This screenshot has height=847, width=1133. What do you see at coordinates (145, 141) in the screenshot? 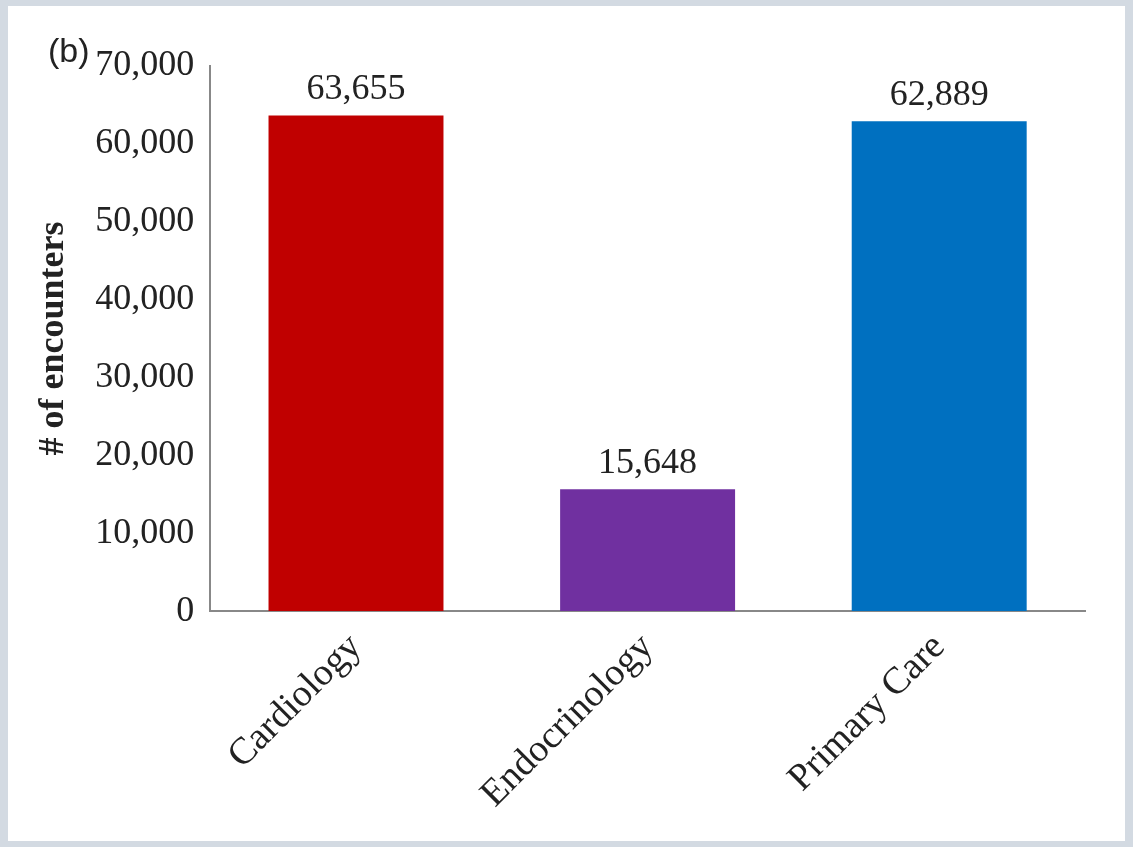
I see `y-tick-label: 60,000` at bounding box center [145, 141].